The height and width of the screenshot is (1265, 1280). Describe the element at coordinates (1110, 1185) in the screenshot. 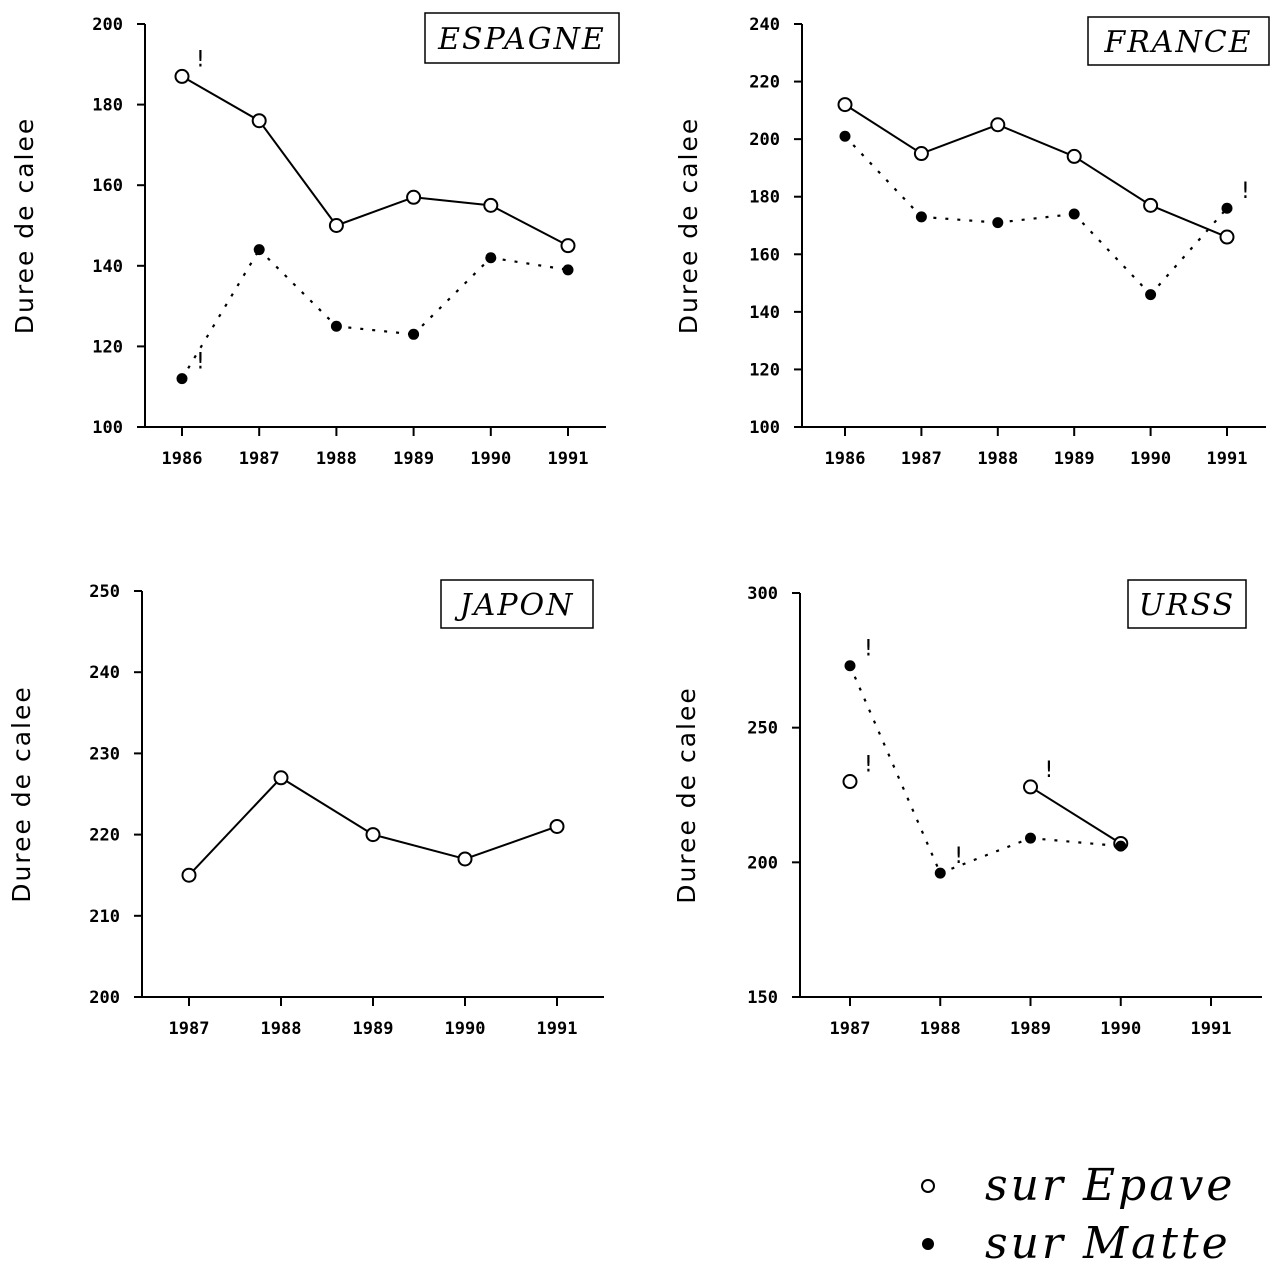

I see `legend-label-epave: sur Epave` at that location.